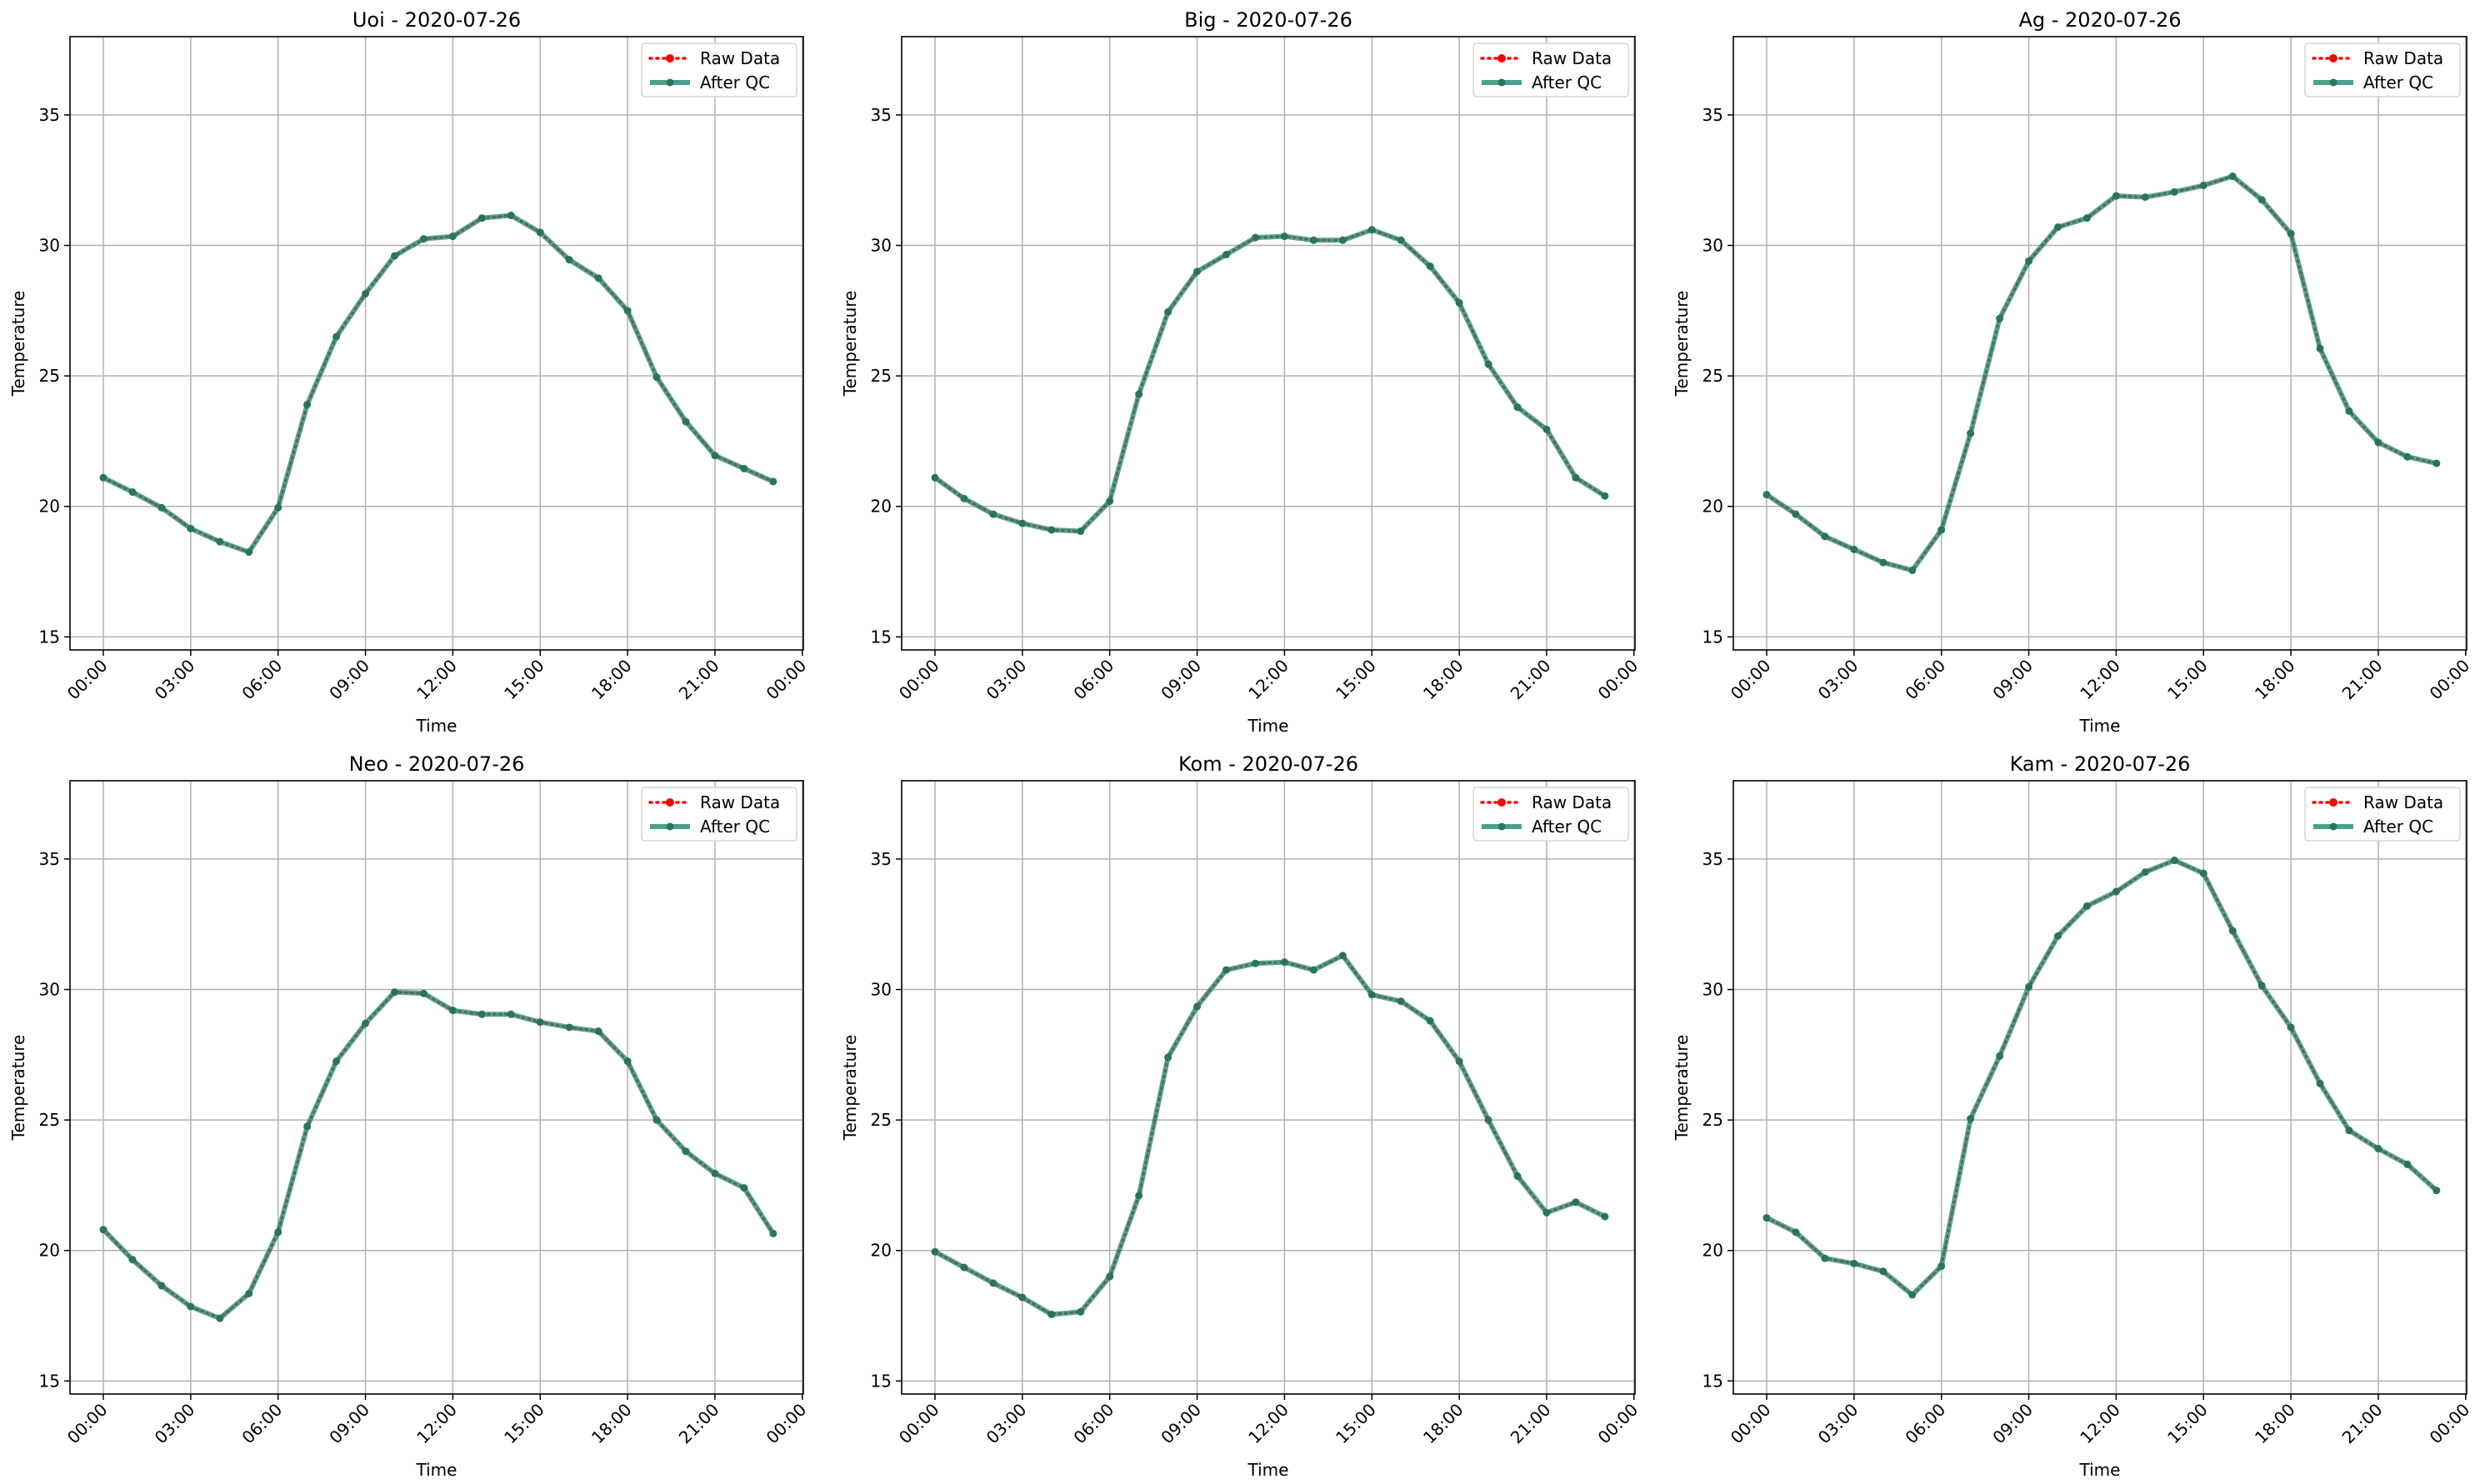  I want to click on subplot-title: Kam - 2020-07-26, so click(2100, 764).